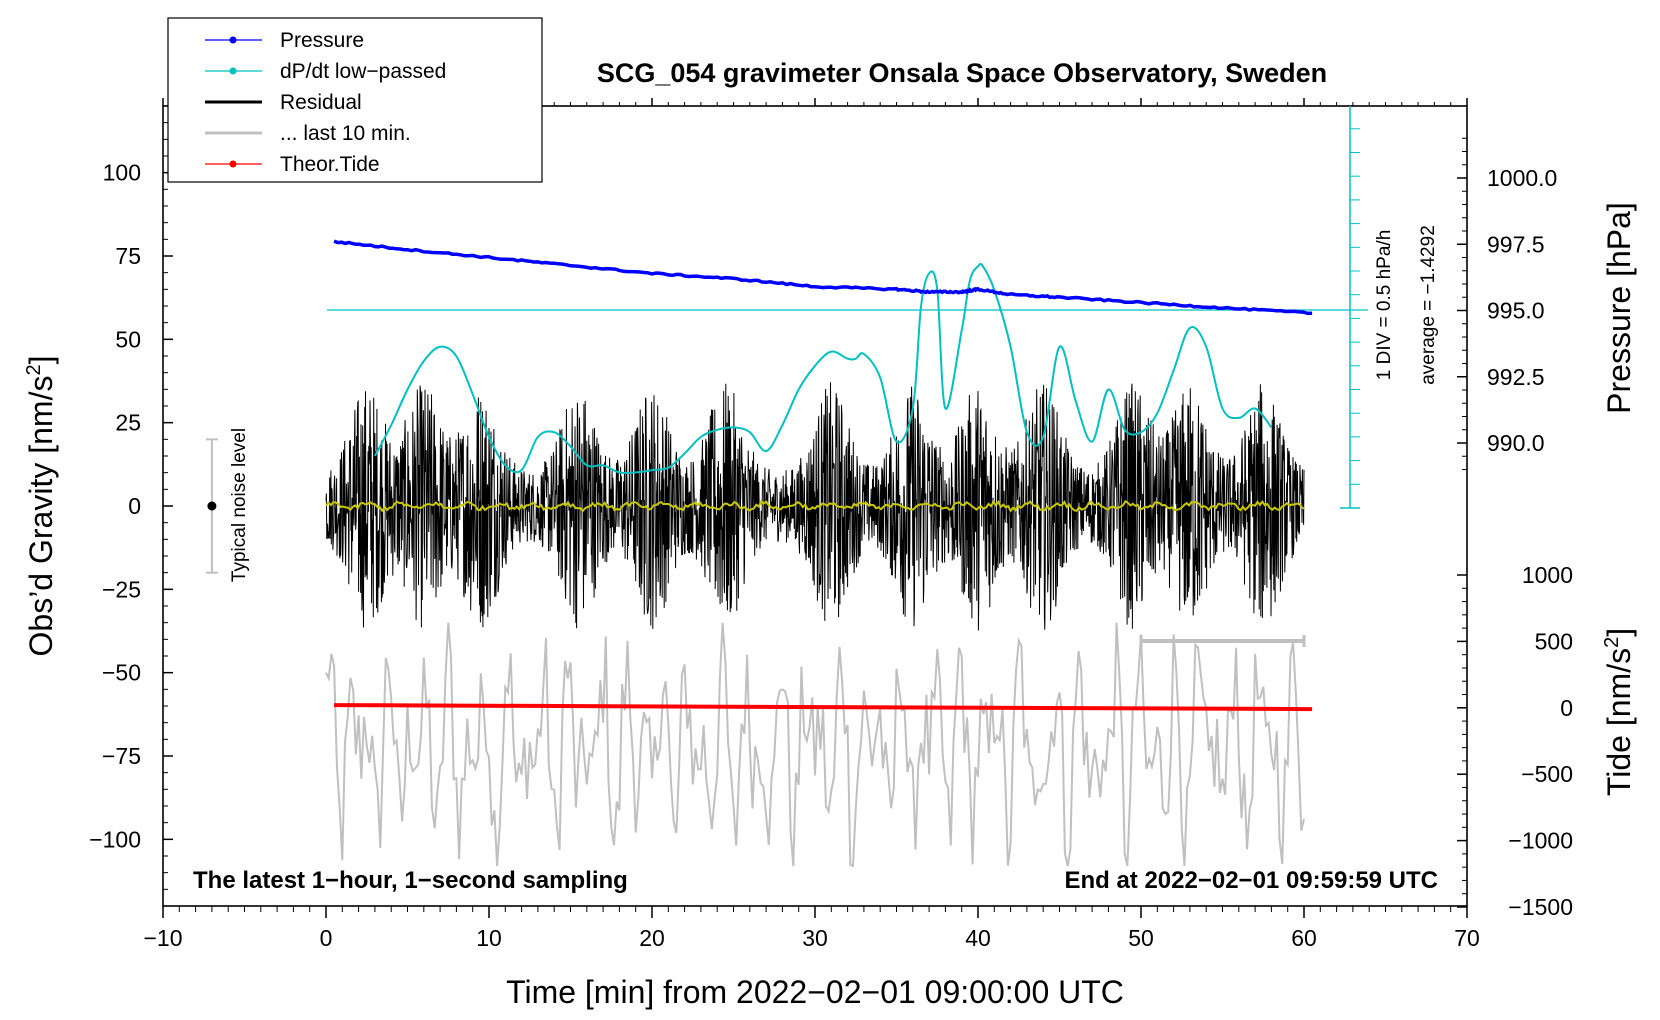 The image size is (1660, 1020). What do you see at coordinates (41, 516) in the screenshot?
I see `y-axis-title-gravity-main: Obs’d Gravity [nm/s` at bounding box center [41, 516].